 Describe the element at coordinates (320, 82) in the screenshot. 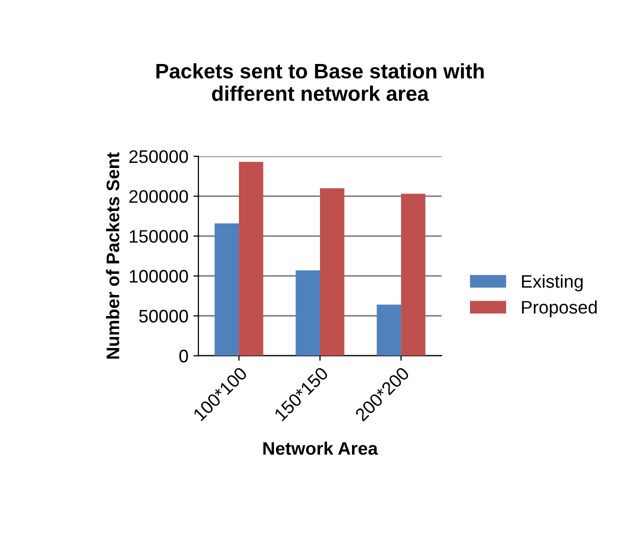

I see `chart-title: Packets sent to Base station with different network area` at that location.